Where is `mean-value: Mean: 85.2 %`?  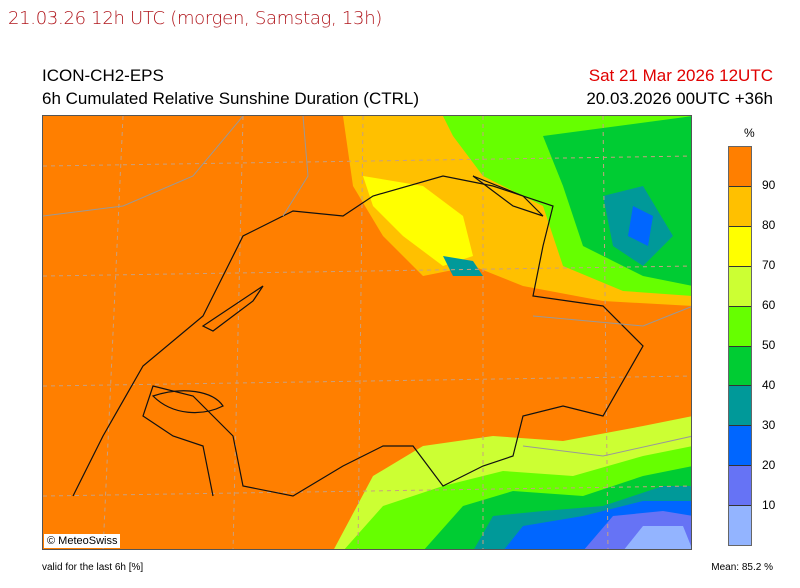
mean-value: Mean: 85.2 % is located at coordinates (742, 567).